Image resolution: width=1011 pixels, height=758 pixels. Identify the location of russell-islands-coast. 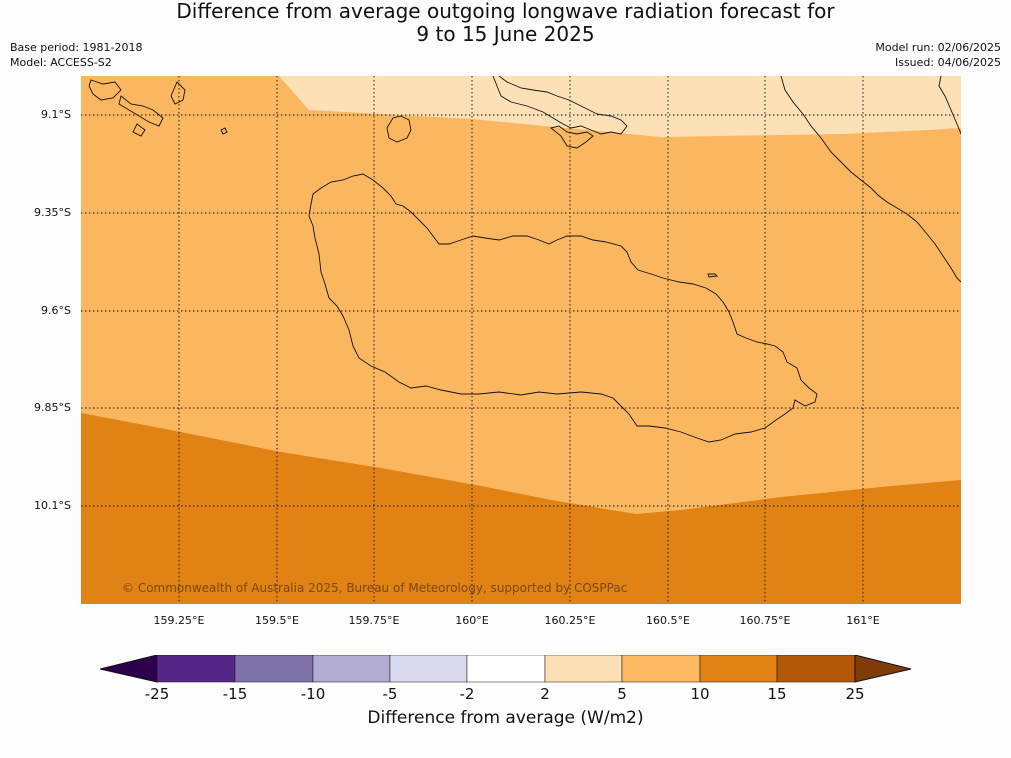
(105, 90).